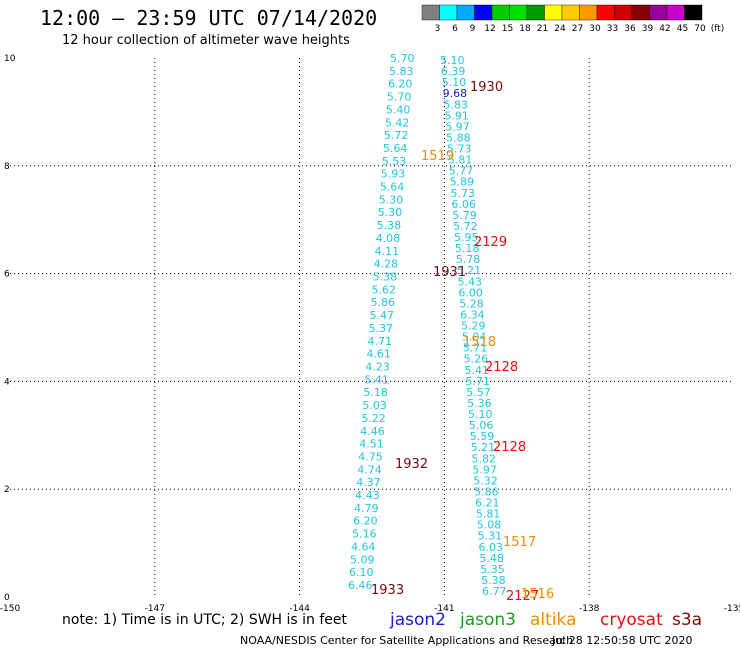 This screenshot has width=740, height=650. Describe the element at coordinates (490, 242) in the screenshot. I see `pass-time-label: 2129` at that location.